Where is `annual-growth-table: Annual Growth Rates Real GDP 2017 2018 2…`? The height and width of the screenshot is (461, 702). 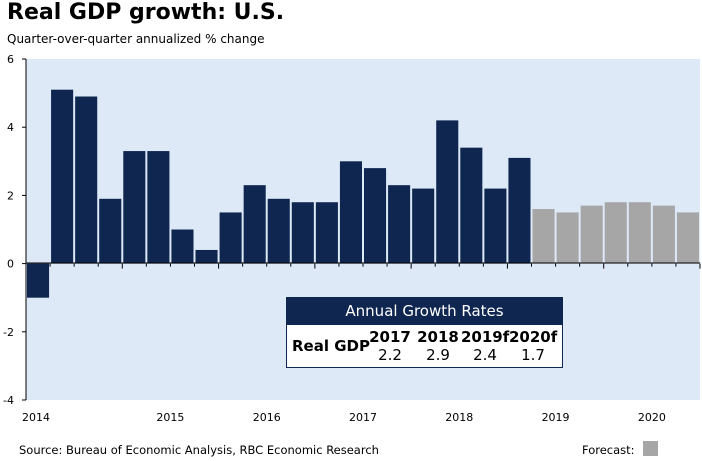
annual-growth-table: Annual Growth Rates Real GDP 2017 2018 2… is located at coordinates (424, 332).